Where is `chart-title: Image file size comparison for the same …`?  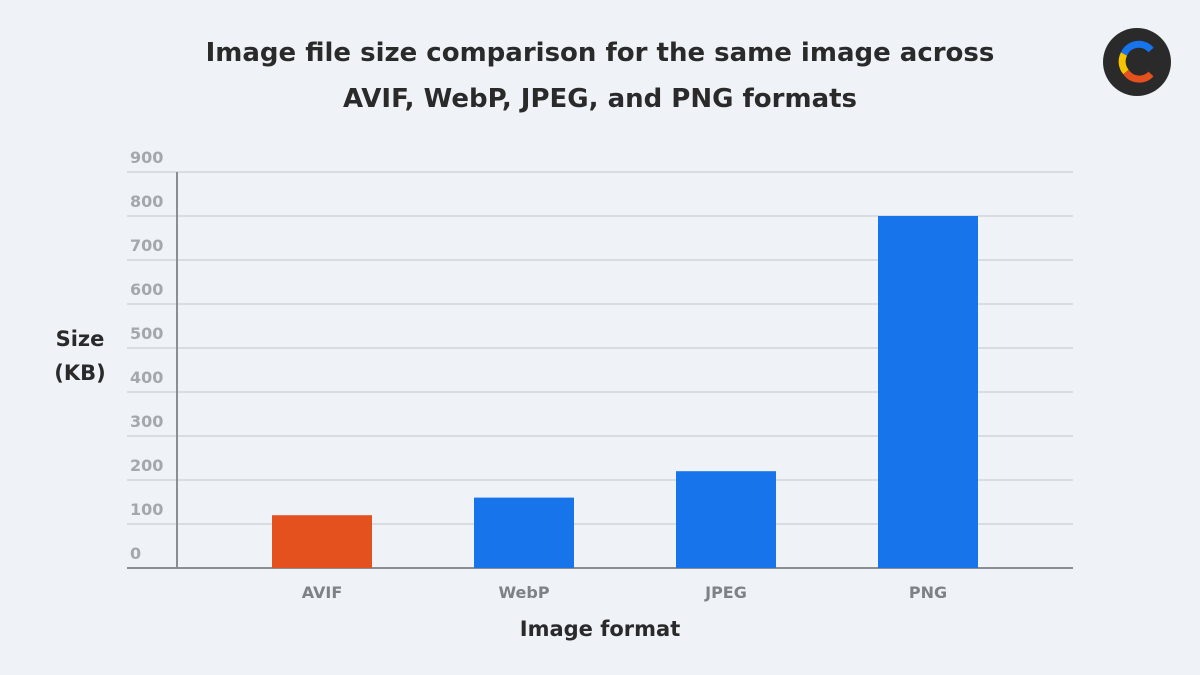
chart-title: Image file size comparison for the same … is located at coordinates (600, 76).